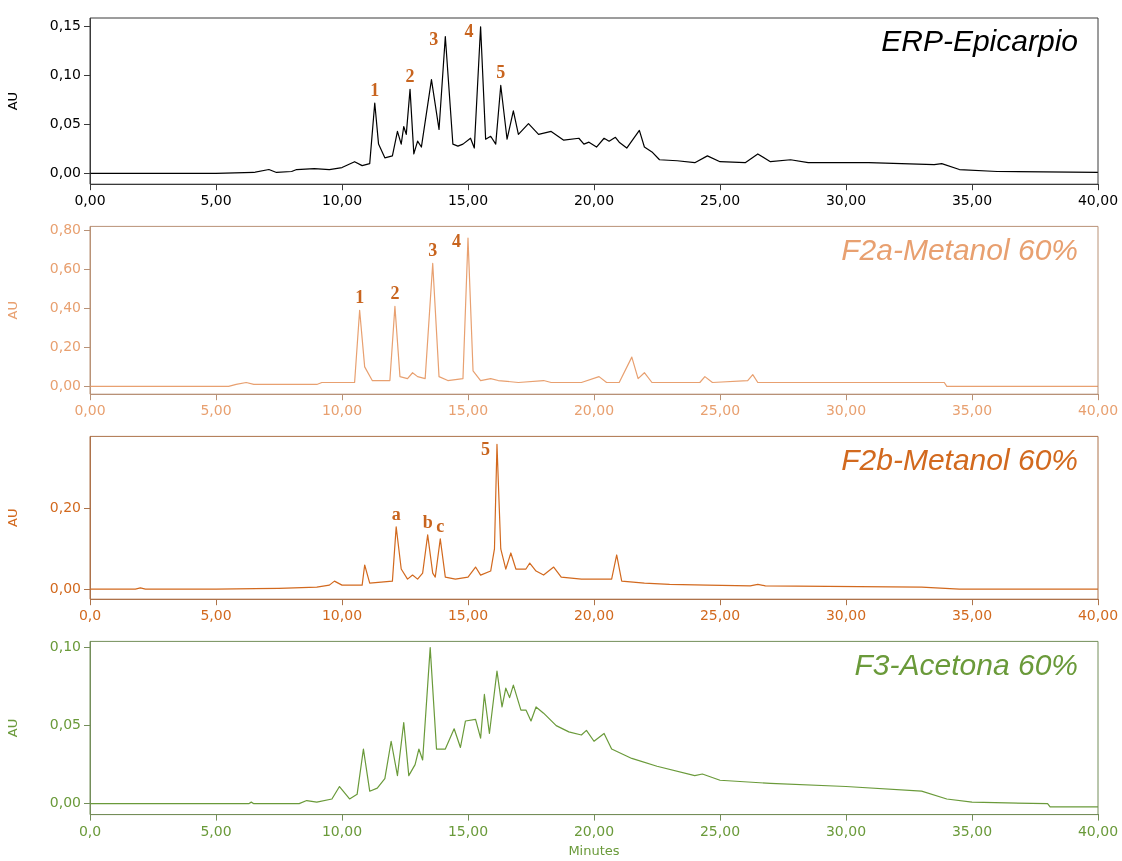 The image size is (1122, 861). I want to click on y-tick-label: 0,80, so click(65, 228).